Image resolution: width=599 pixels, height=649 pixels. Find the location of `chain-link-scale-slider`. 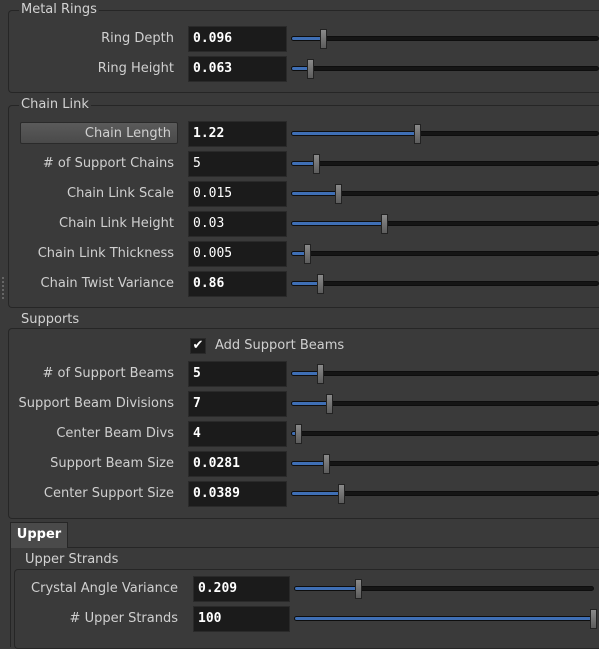

chain-link-scale-slider is located at coordinates (445, 194).